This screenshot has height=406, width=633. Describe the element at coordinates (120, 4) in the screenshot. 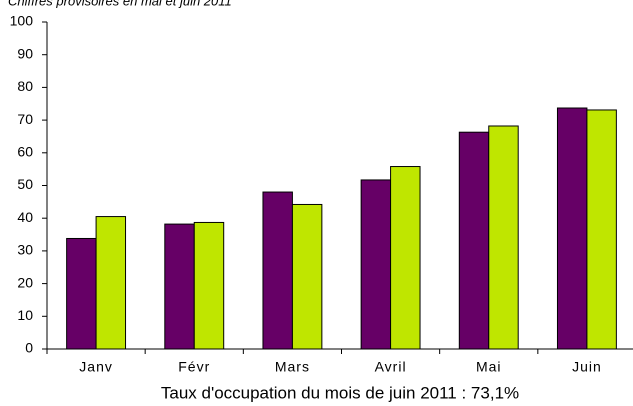

I see `chart-subtitle: Chiffres provisoires en mai et juin 2011` at that location.